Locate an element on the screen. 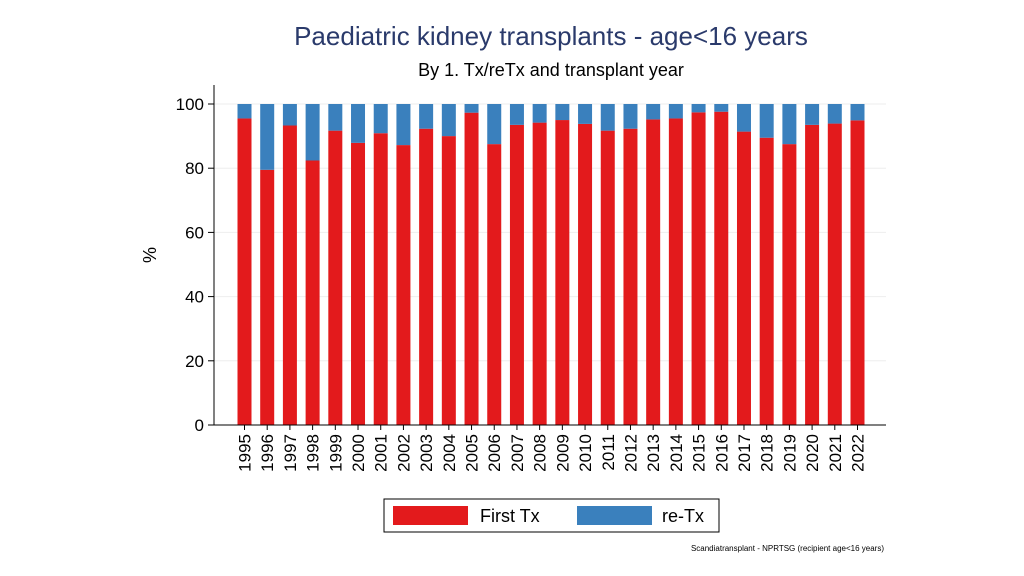  x-tick-label: 1998 is located at coordinates (313, 453).